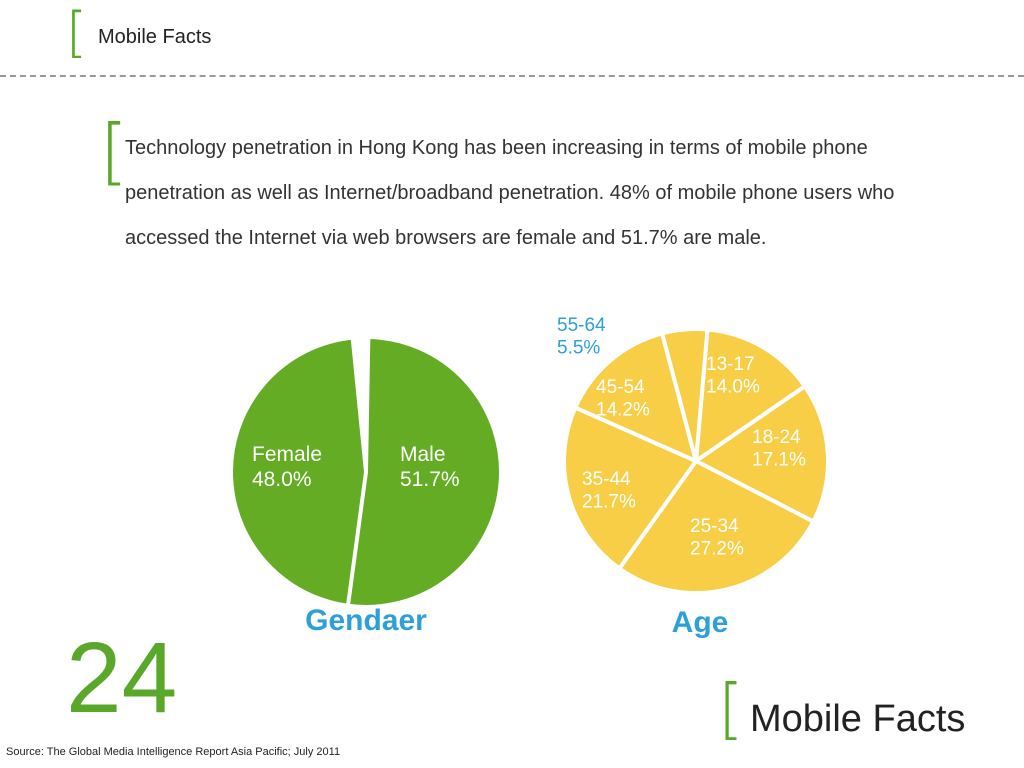  I want to click on gender-slice-male, so click(424, 471).